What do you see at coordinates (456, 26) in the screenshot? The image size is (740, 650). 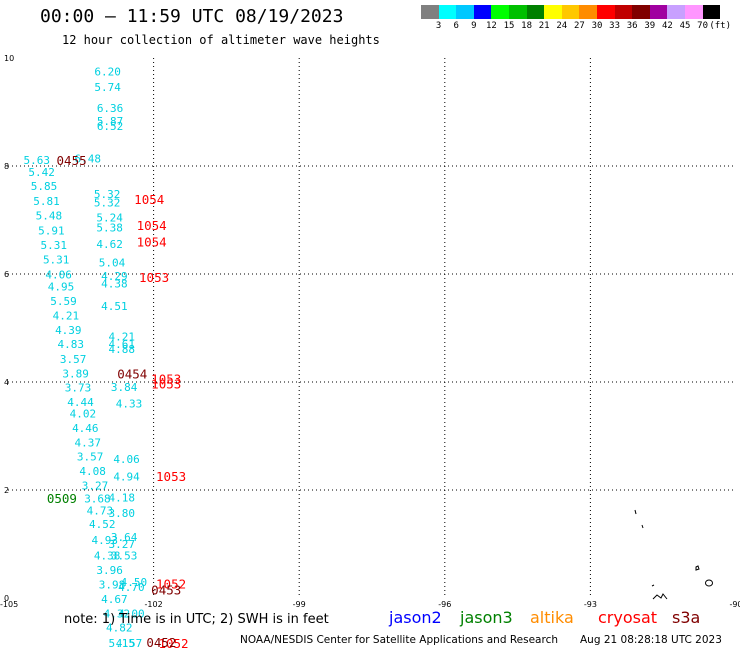 I see `colorbar-label: 6` at bounding box center [456, 26].